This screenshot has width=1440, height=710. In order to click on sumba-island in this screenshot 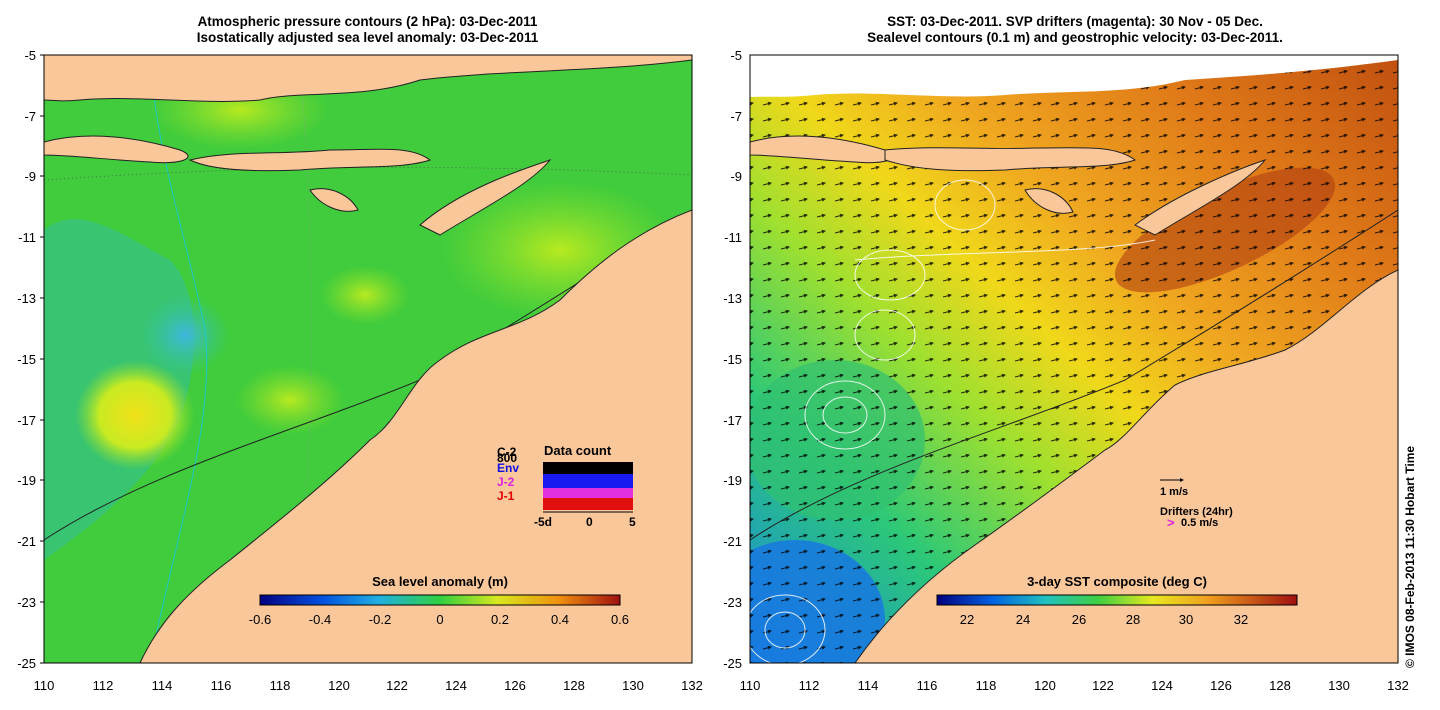, I will do `click(334, 200)`.